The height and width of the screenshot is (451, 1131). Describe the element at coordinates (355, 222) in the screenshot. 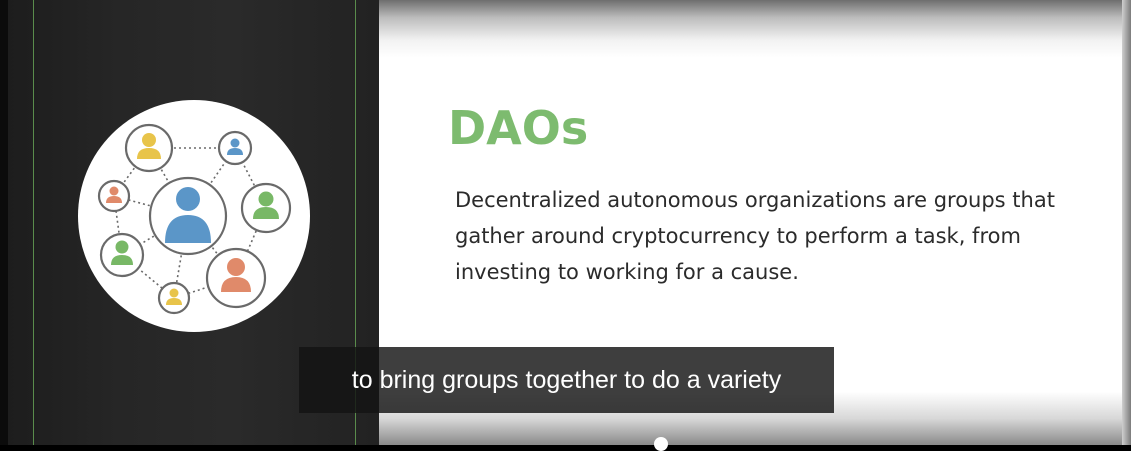

I see `right-frame-line` at that location.